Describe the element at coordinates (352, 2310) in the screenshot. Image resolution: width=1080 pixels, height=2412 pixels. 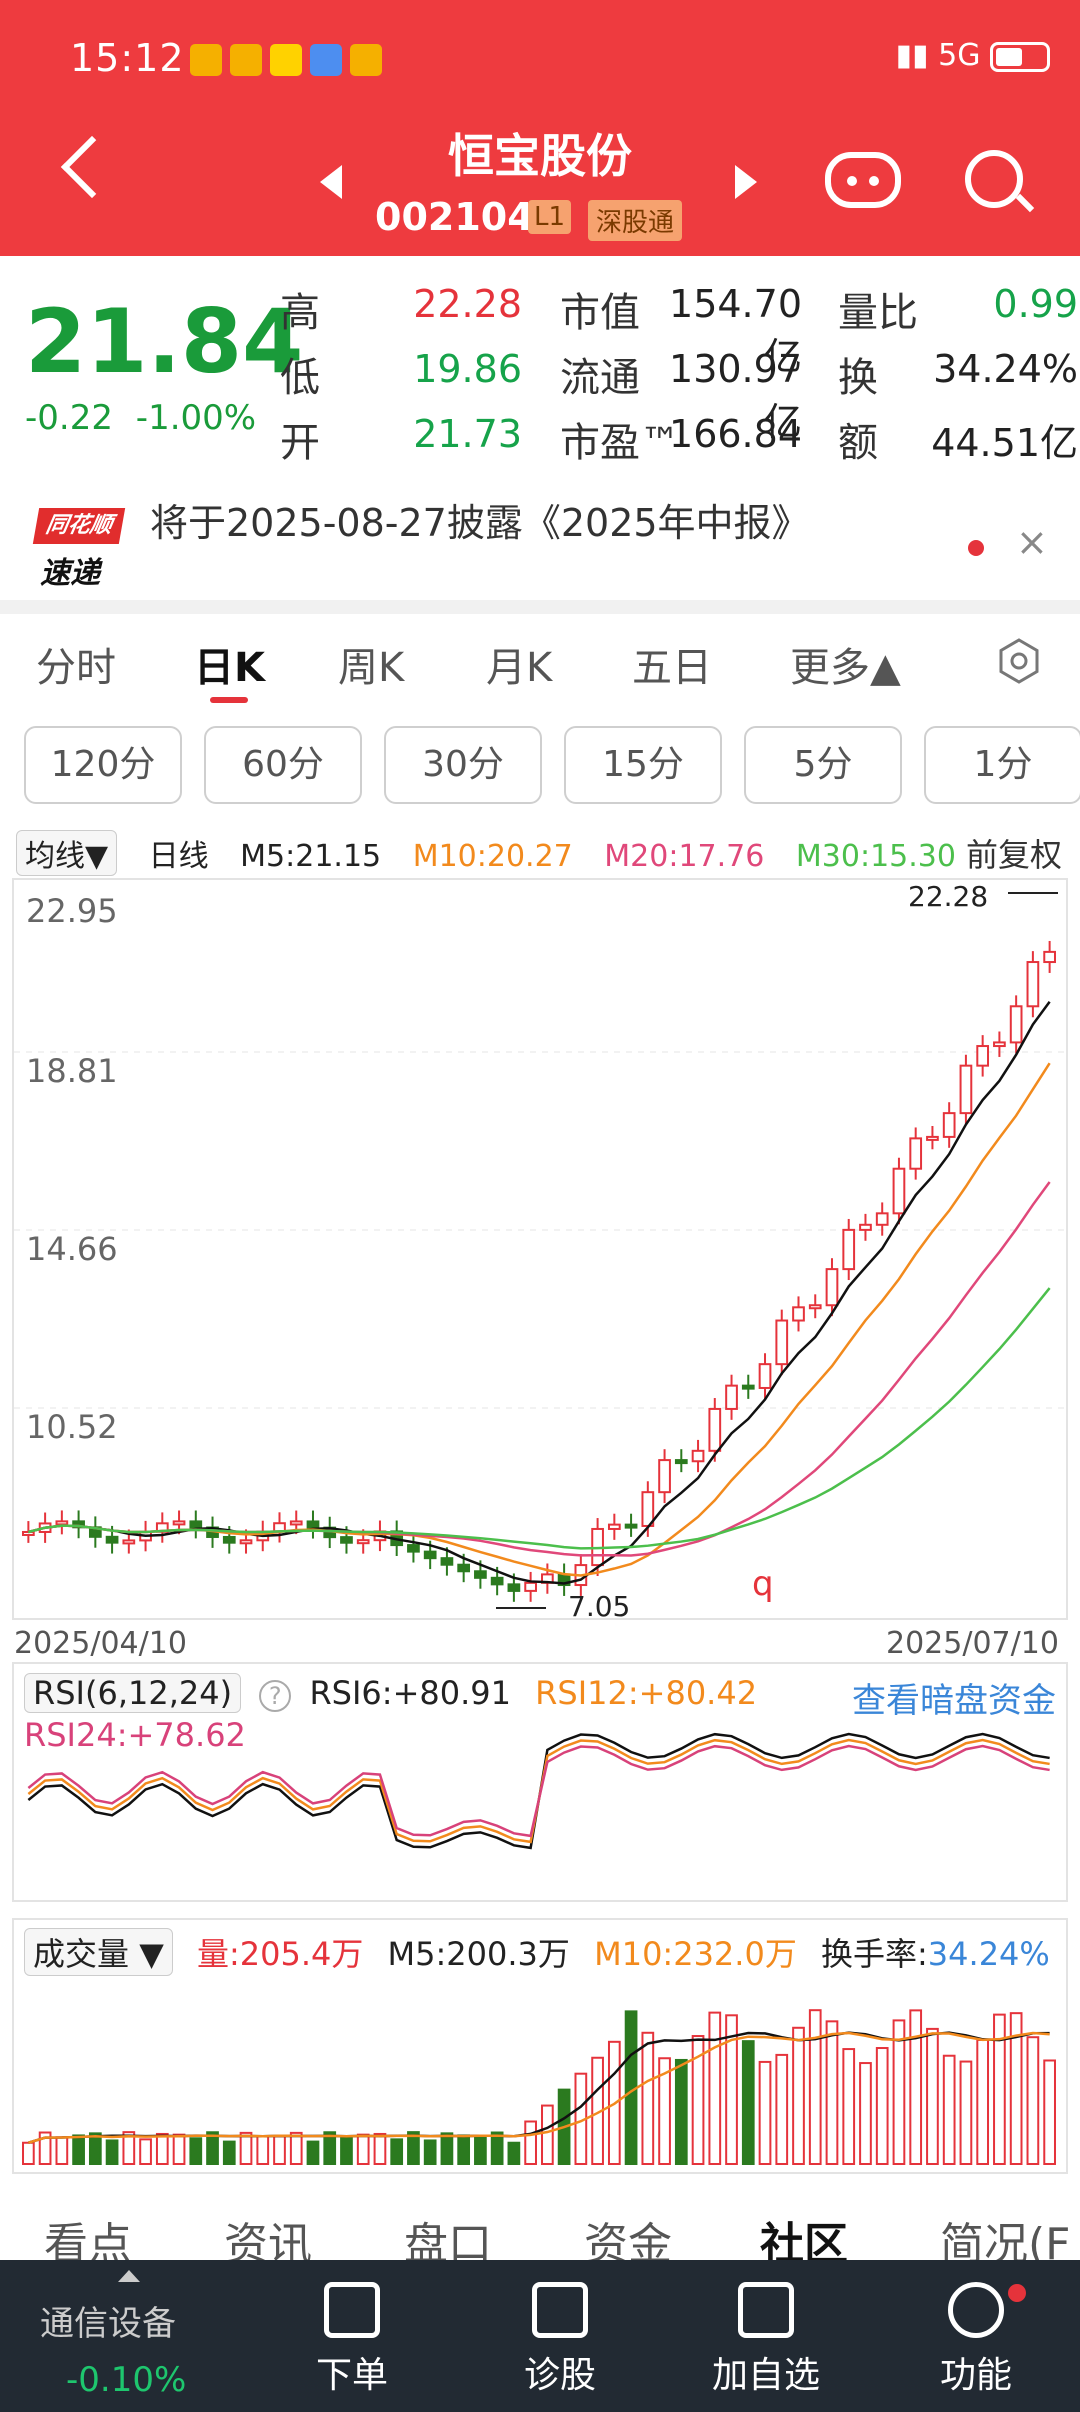
I see `order-document-icon` at that location.